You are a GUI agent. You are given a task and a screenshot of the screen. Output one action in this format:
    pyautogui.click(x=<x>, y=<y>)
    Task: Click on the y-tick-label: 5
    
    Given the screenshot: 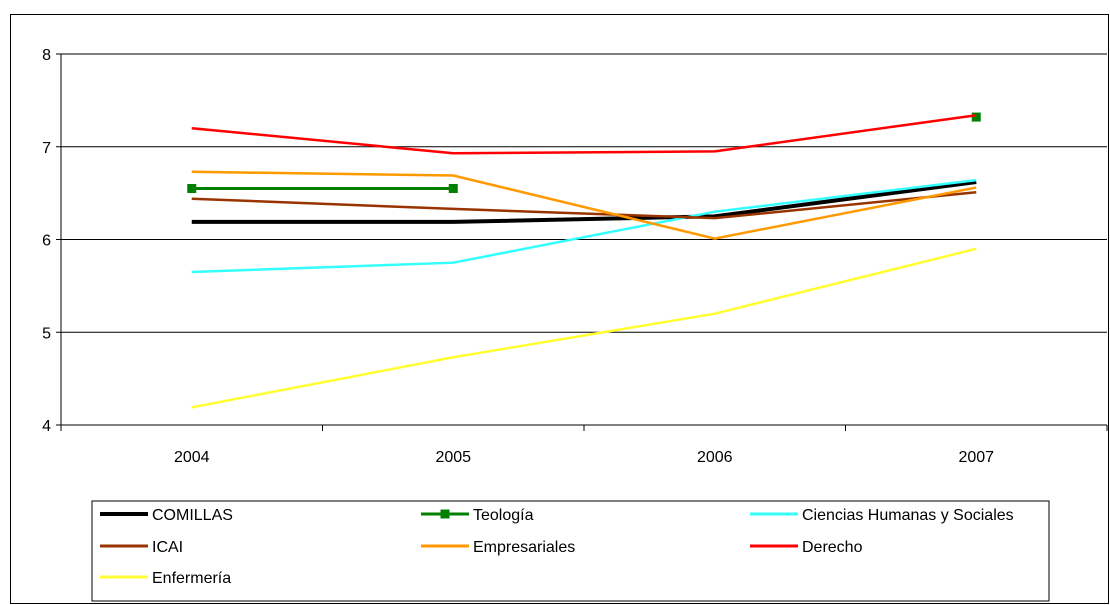 What is the action you would take?
    pyautogui.click(x=46, y=333)
    